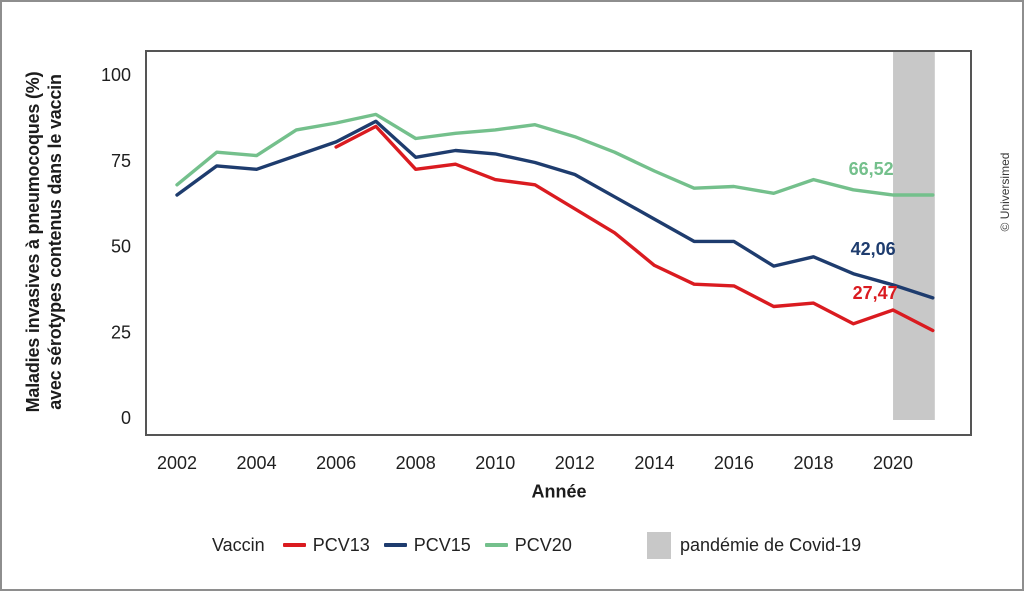 The height and width of the screenshot is (591, 1024). Describe the element at coordinates (496, 545) in the screenshot. I see `legend-swatch-PCV20` at that location.